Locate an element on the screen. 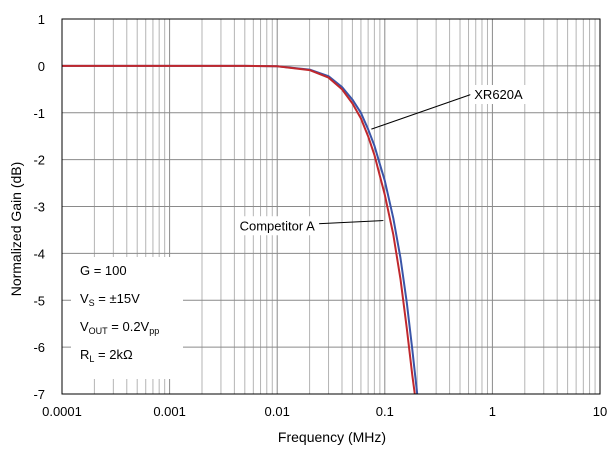  y-tick-label: -4 is located at coordinates (39, 253).